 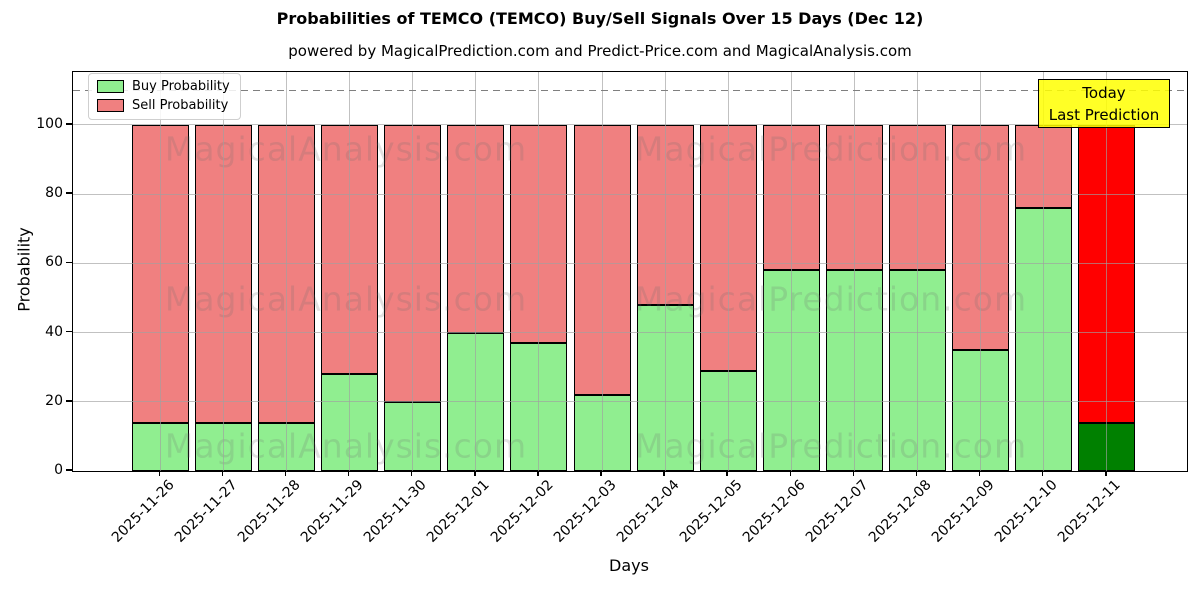 I want to click on y-axis-tick-label: 60, so click(x=54, y=262).